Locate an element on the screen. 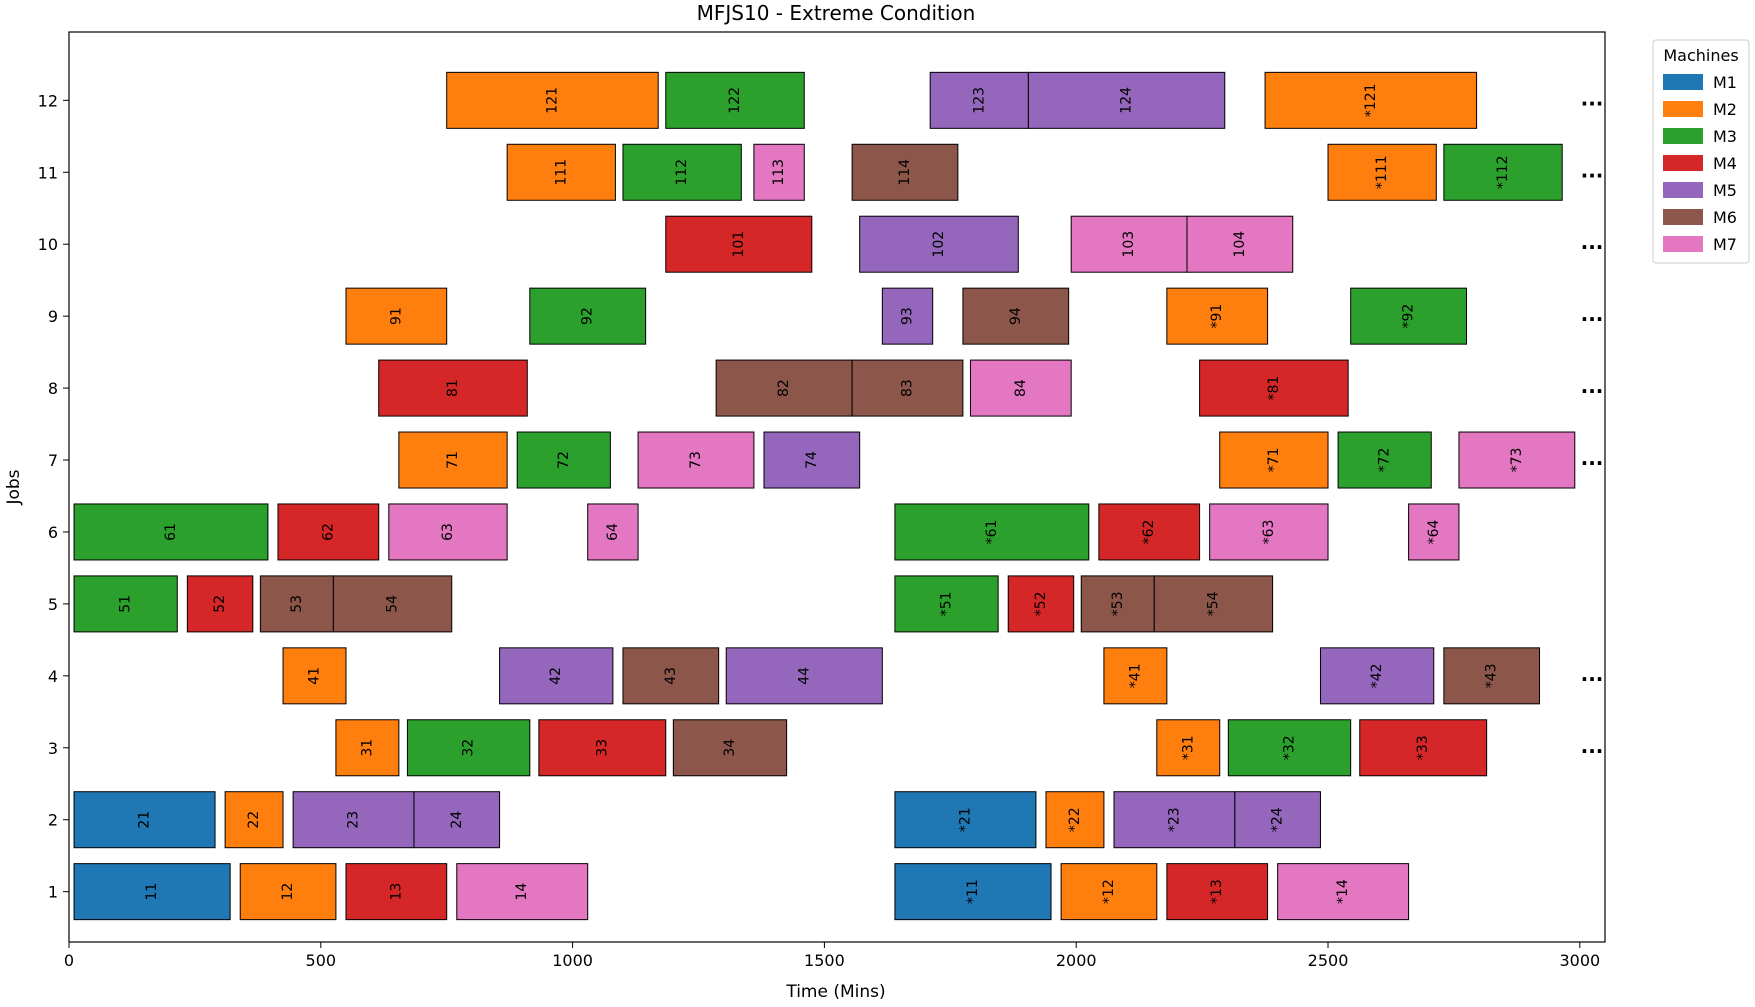 The image size is (1755, 1007). y-tick-label: 9 is located at coordinates (53, 316).